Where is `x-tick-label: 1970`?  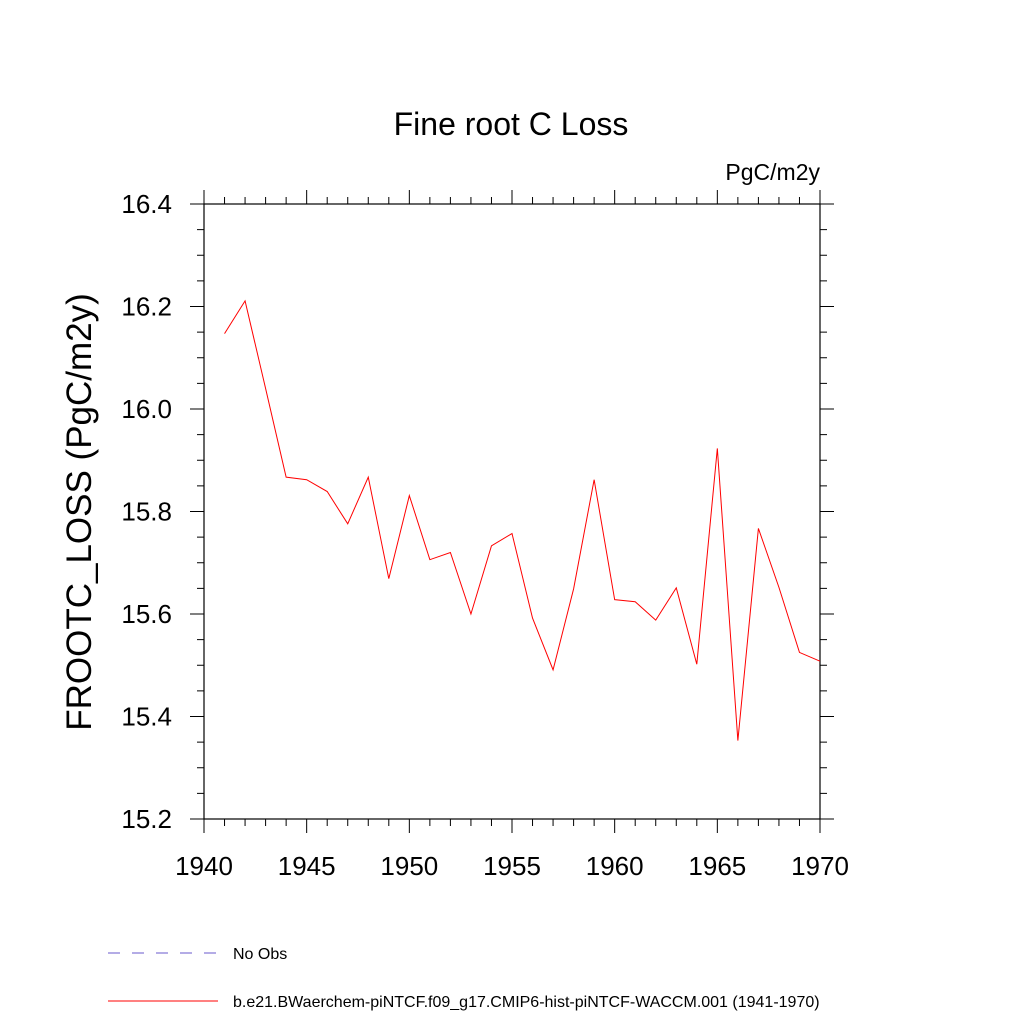
x-tick-label: 1970 is located at coordinates (820, 866).